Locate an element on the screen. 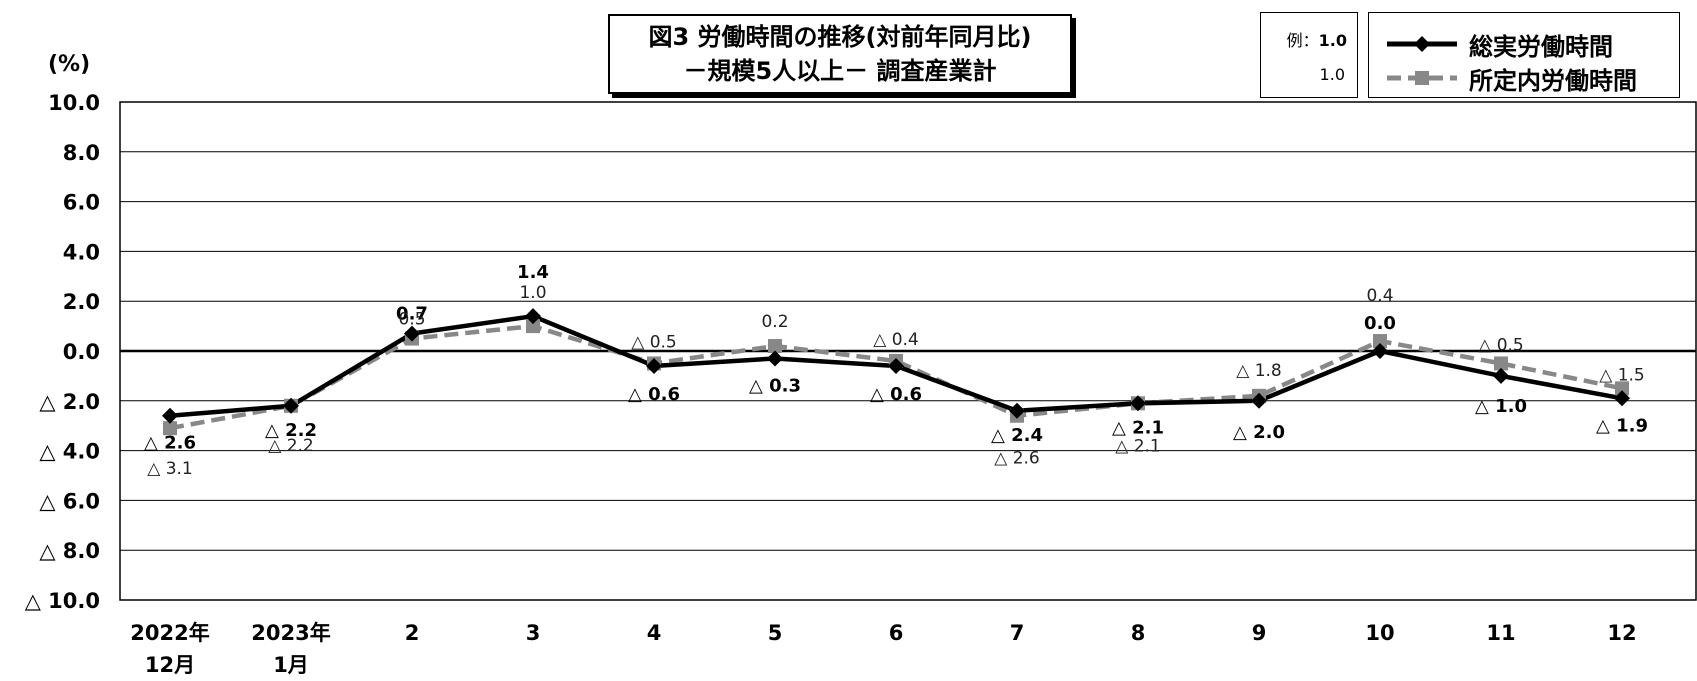  legend-line-diamond-icon is located at coordinates (1422, 44).